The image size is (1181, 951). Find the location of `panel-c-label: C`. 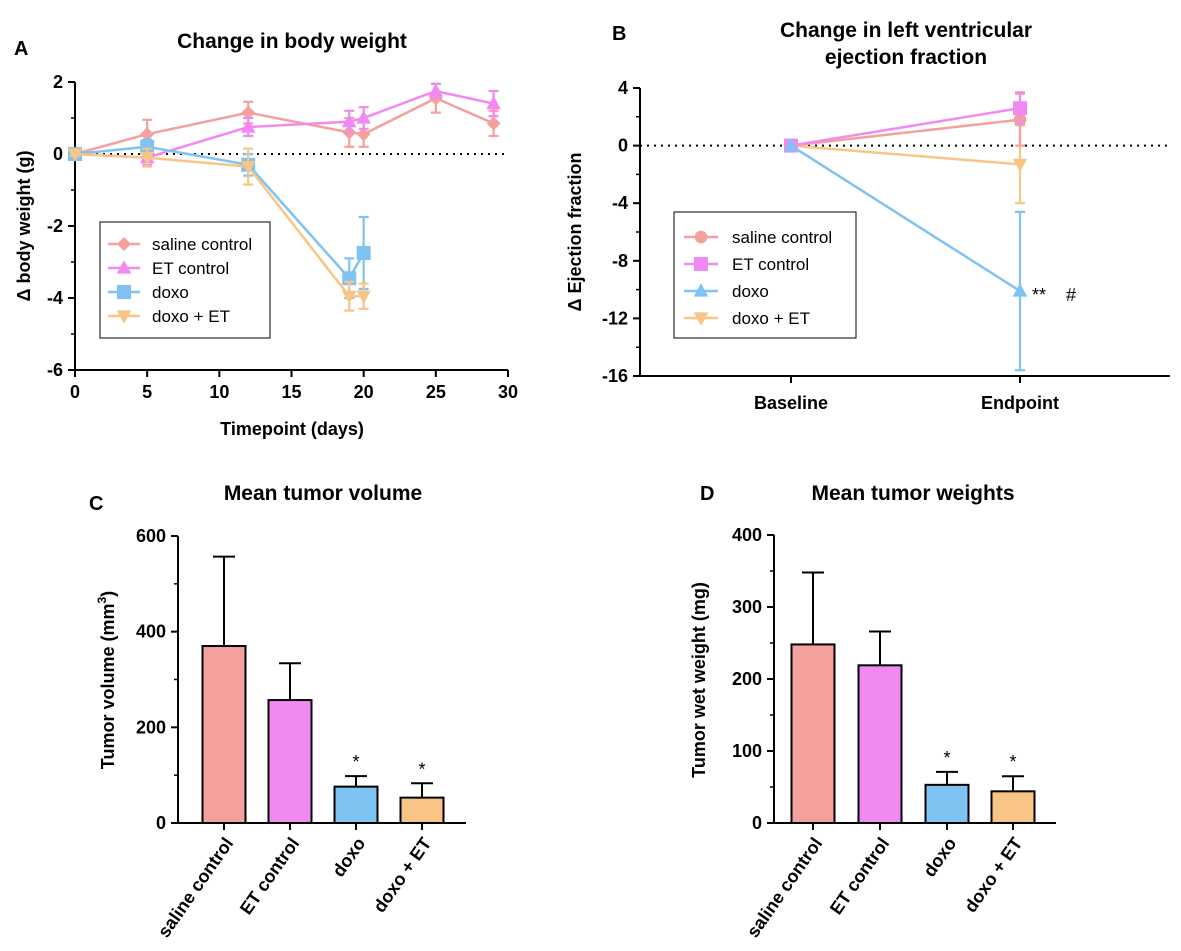

panel-c-label: C is located at coordinates (96, 504).